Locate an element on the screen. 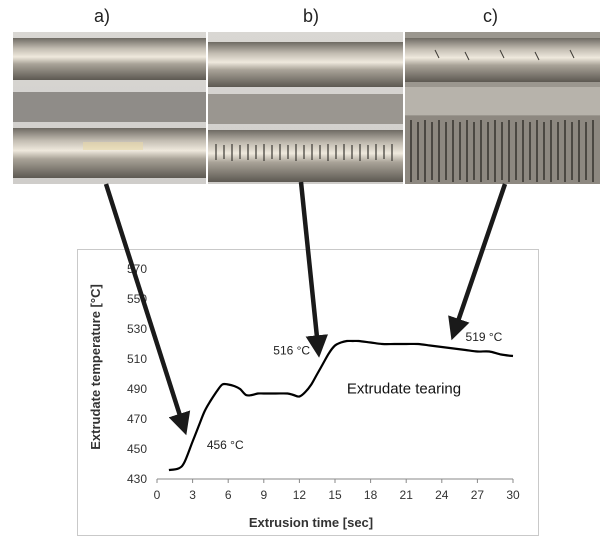  arrow-c is located at coordinates (480, 257).